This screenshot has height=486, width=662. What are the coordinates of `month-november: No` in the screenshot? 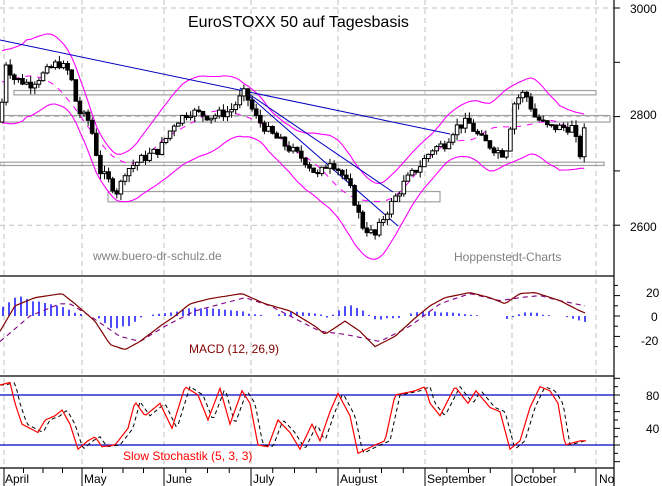 It's located at (607, 479).